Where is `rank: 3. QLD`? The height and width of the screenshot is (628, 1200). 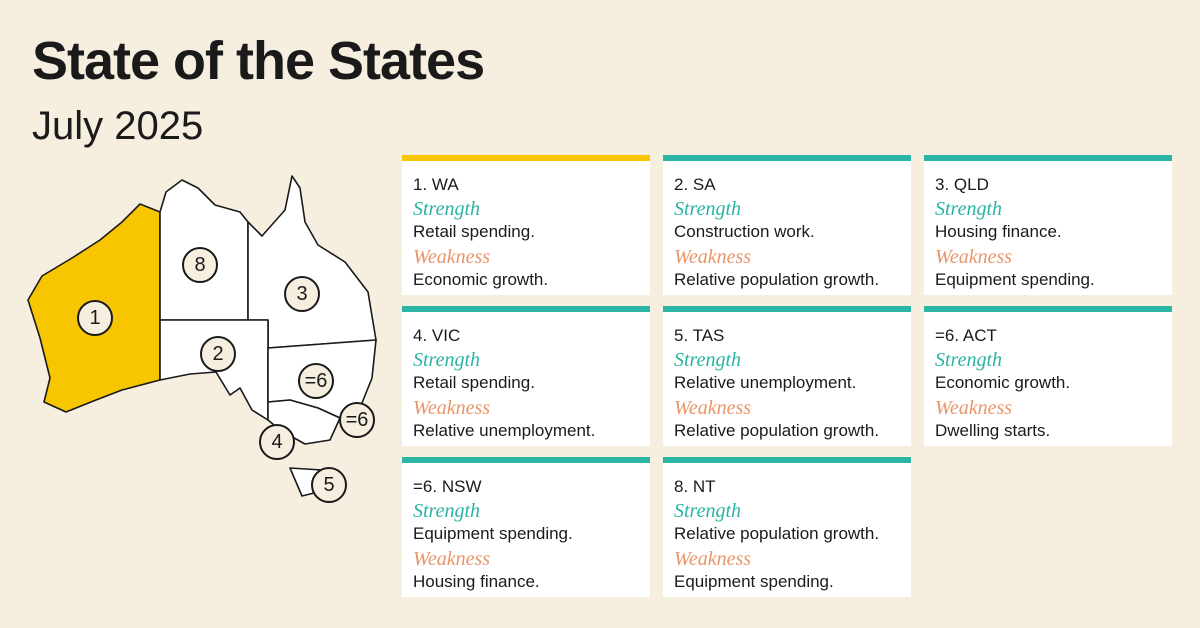
rank: 3. QLD is located at coordinates (962, 184).